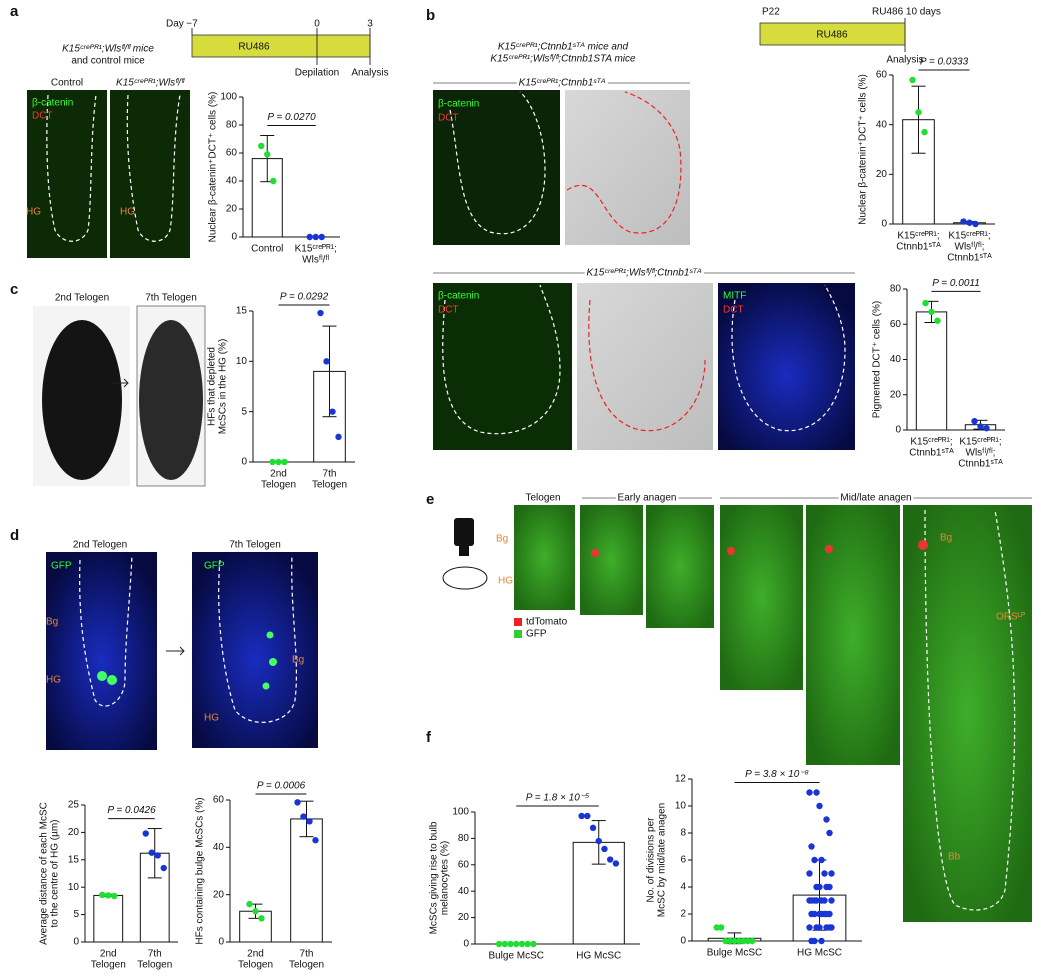 This screenshot has width=1041, height=977. What do you see at coordinates (131, 810) in the screenshot?
I see `p-value: P = 0.0426` at bounding box center [131, 810].